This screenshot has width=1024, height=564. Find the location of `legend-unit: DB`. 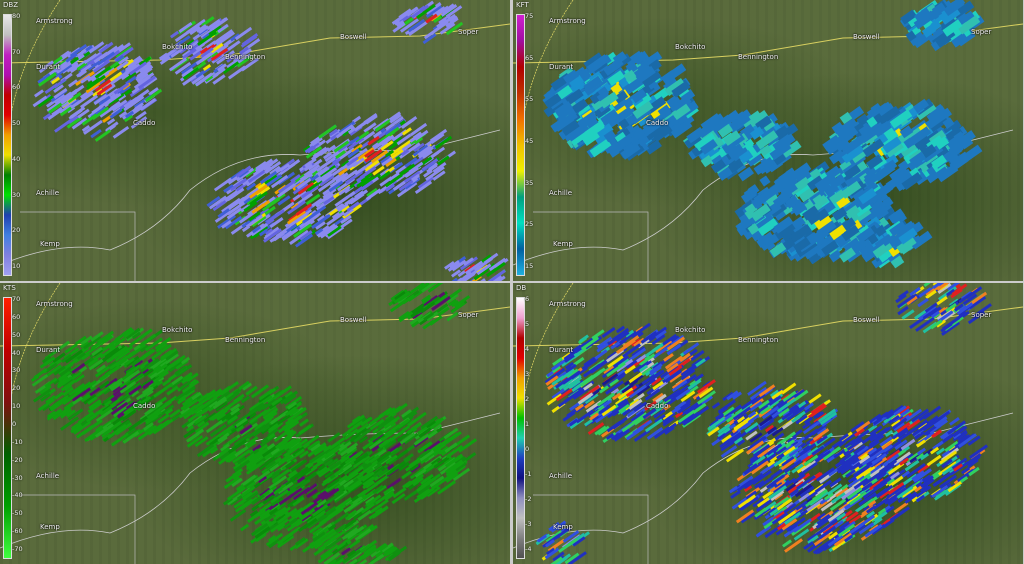

legend-unit: DB is located at coordinates (521, 288).